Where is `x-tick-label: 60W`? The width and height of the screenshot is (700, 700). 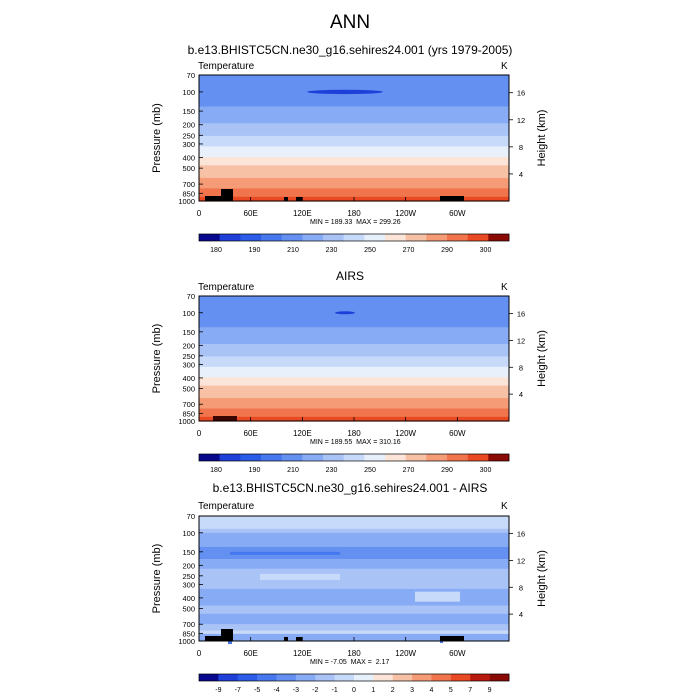
x-tick-label: 60W is located at coordinates (457, 653).